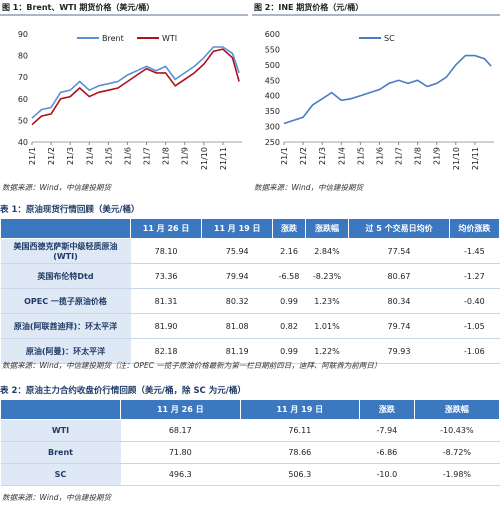 The width and height of the screenshot is (500, 506). I want to click on y-tick-label: 550, so click(272, 49).